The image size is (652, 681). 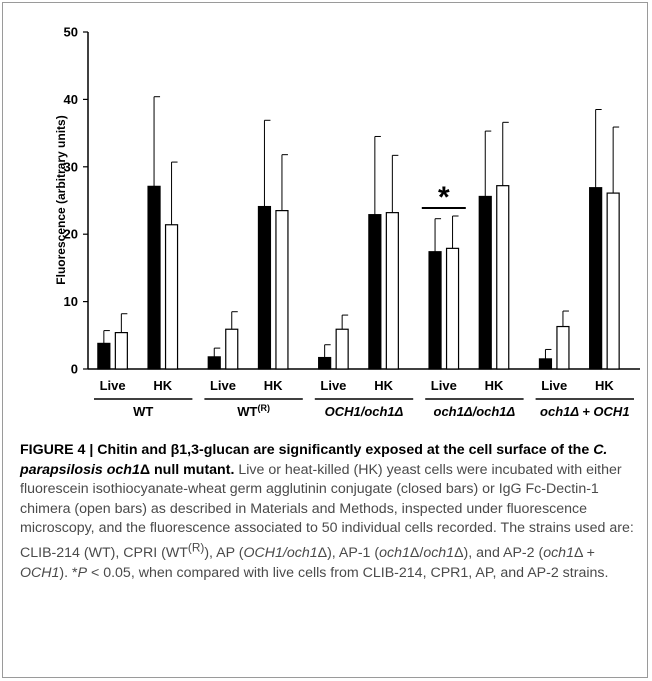 I want to click on y-tick-label: 10, so click(x=71, y=301).